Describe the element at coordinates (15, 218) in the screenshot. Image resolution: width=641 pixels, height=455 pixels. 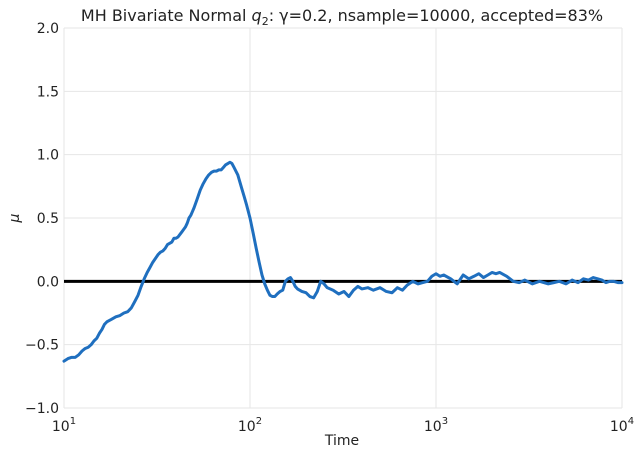
I see `y-axis-label: μ` at that location.